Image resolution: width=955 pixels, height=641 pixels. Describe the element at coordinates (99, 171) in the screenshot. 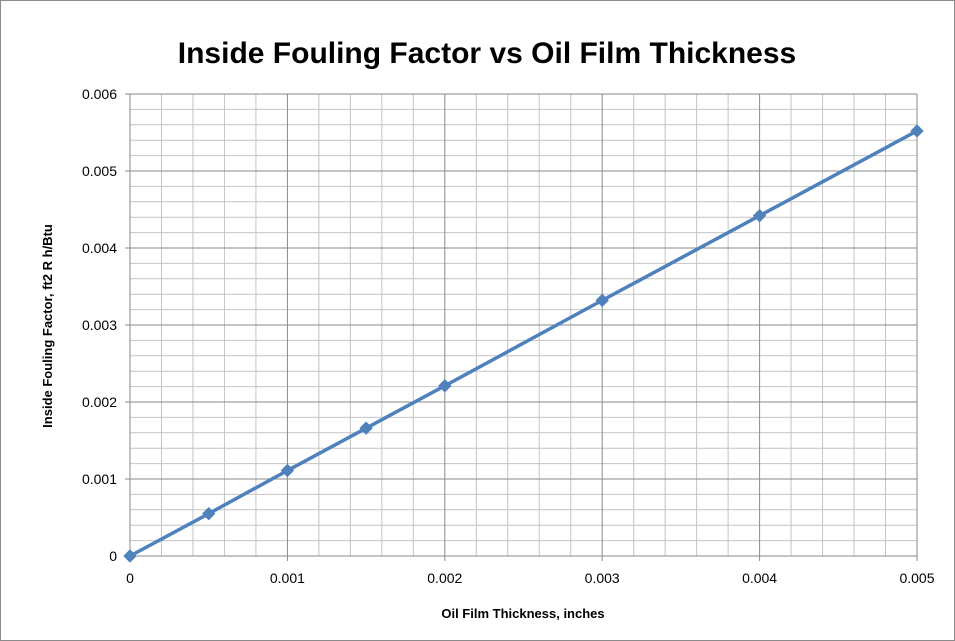

I see `y-tick-label: 0.005` at that location.